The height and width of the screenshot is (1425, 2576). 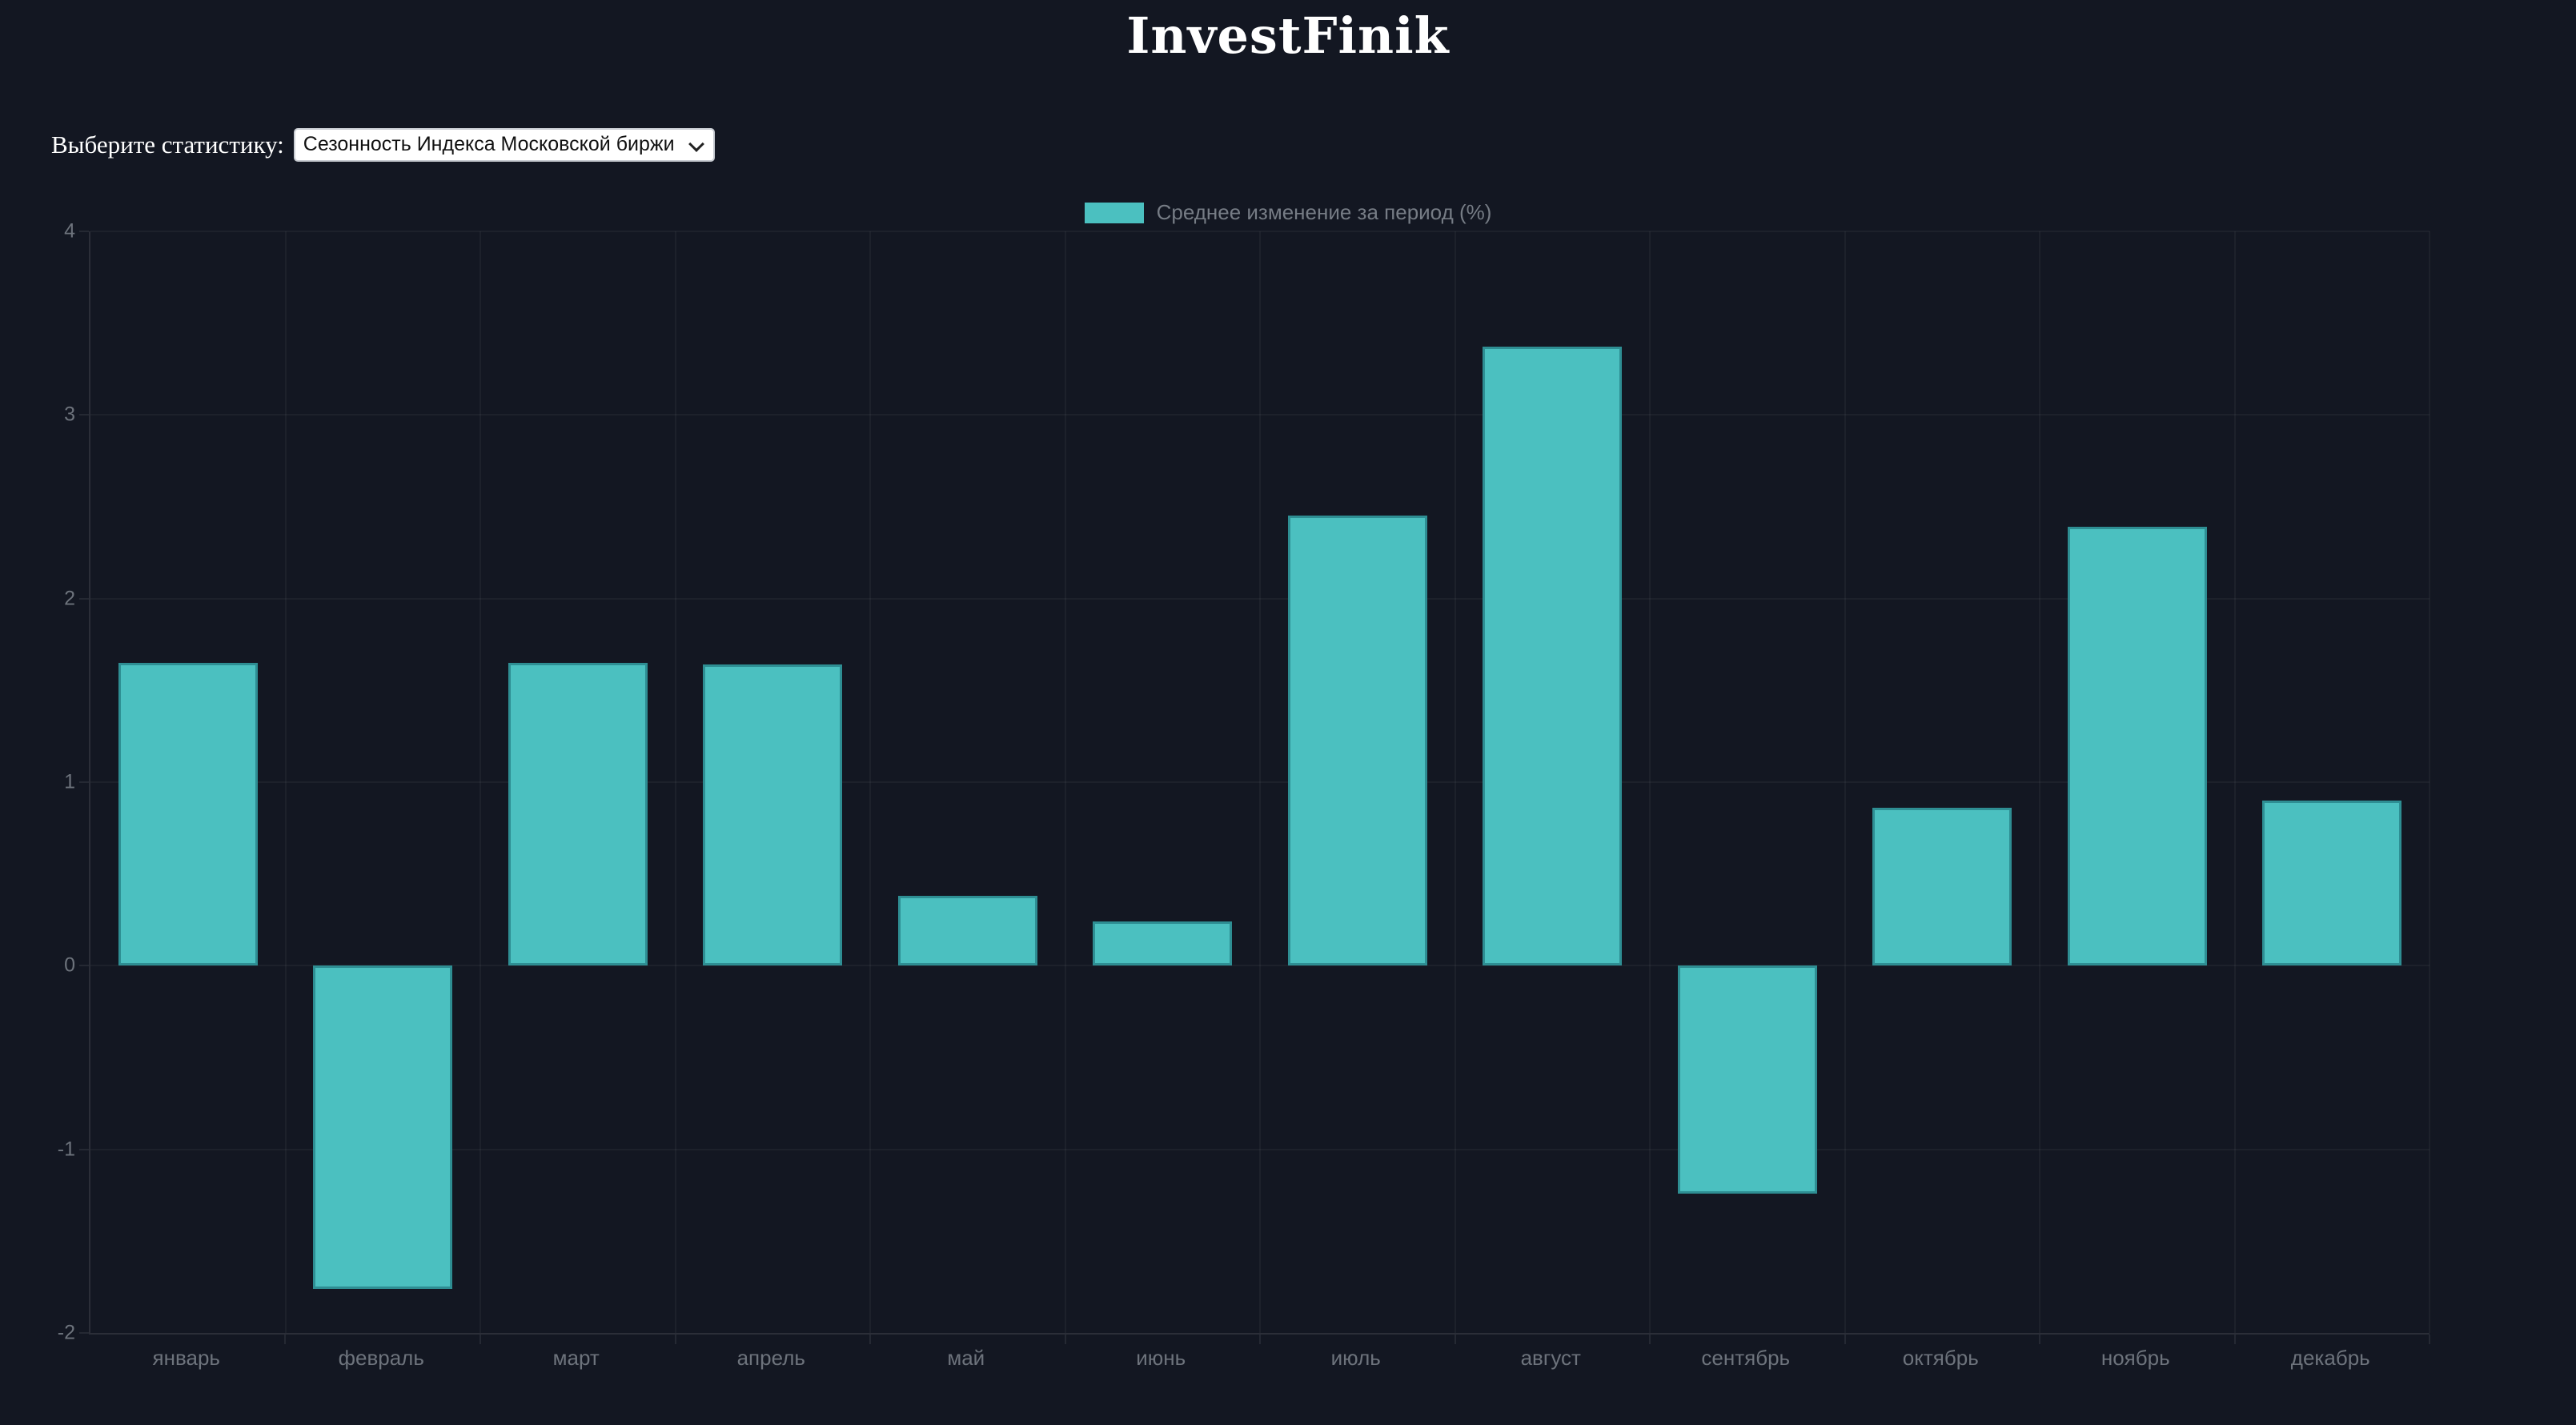 I want to click on bar-апрель, so click(x=773, y=815).